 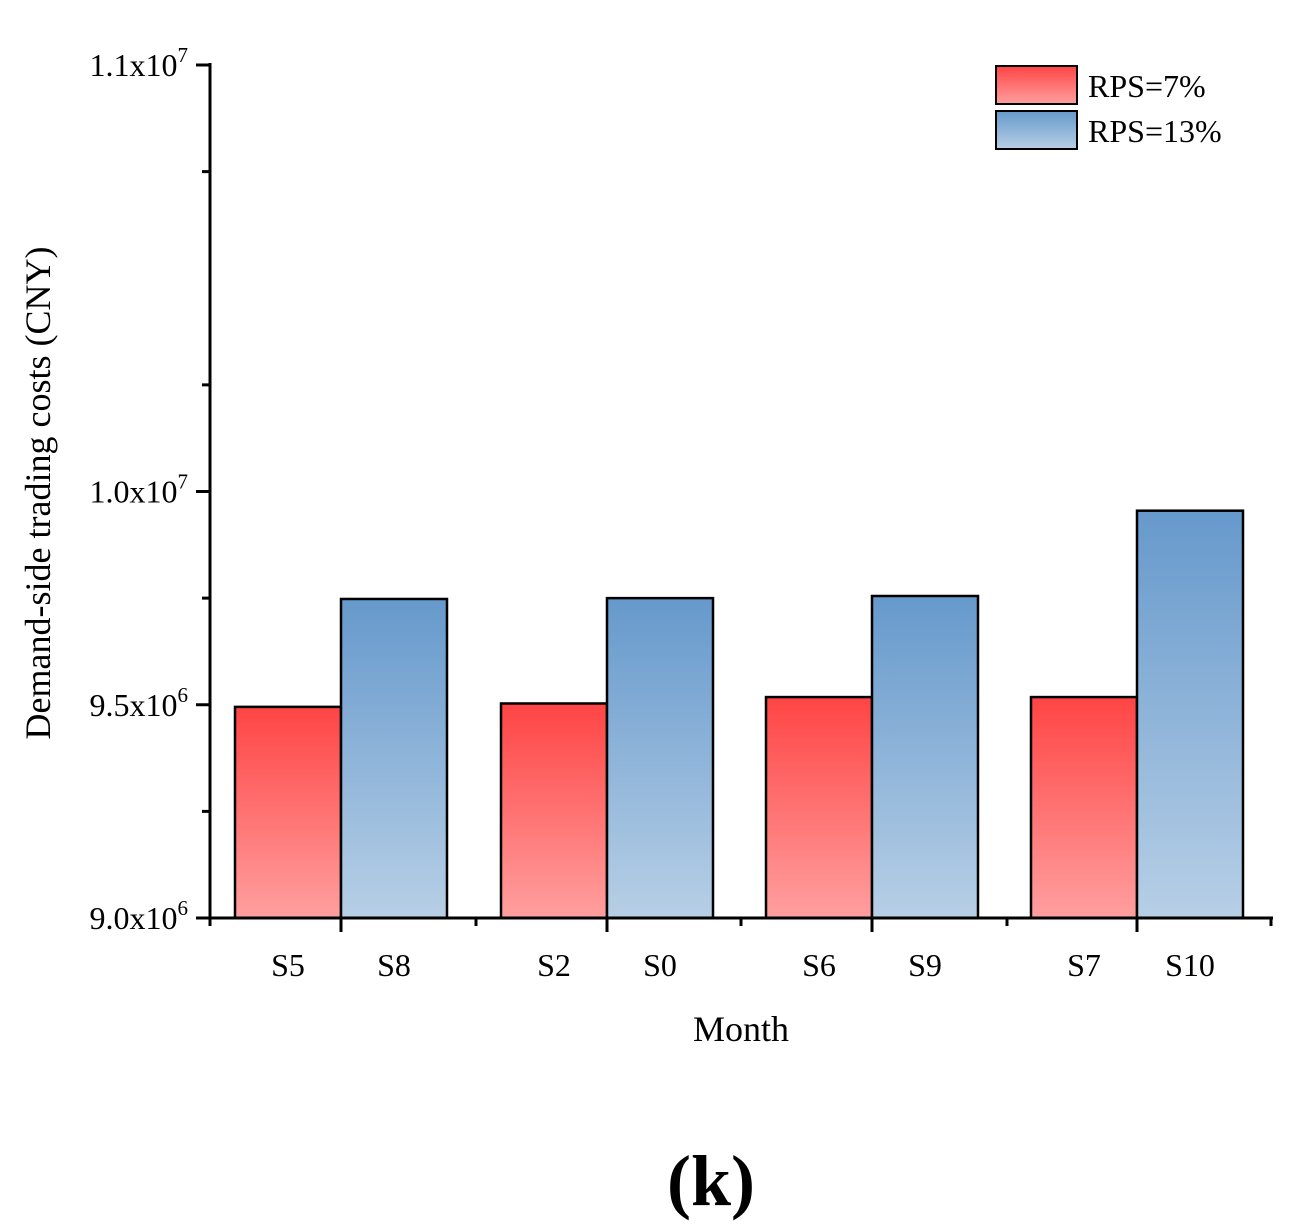 I want to click on panel-label: (k), so click(x=711, y=1181).